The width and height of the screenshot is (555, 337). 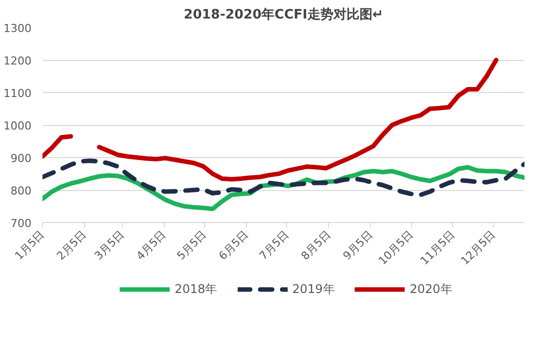 I want to click on y-tick-label: 1200, so click(x=18, y=61).